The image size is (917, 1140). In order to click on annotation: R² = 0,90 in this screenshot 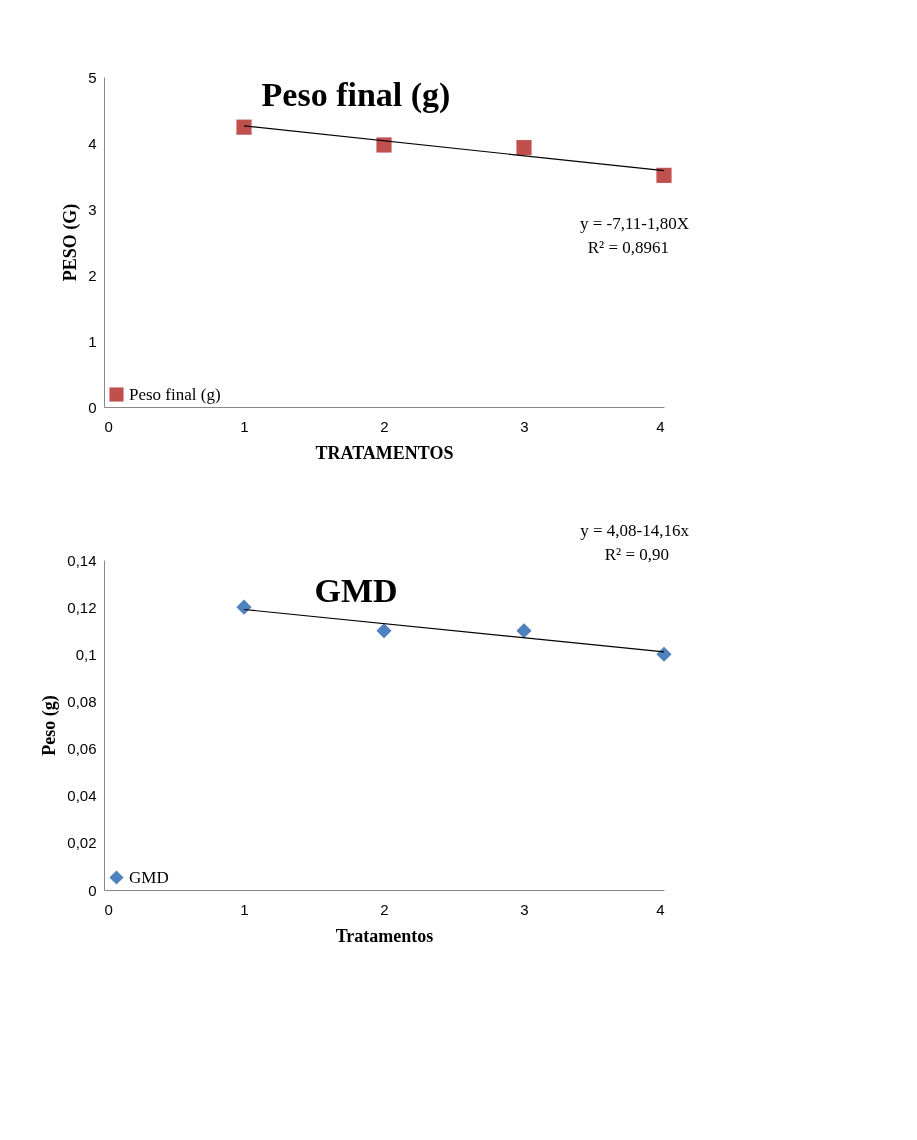, I will do `click(636, 555)`.